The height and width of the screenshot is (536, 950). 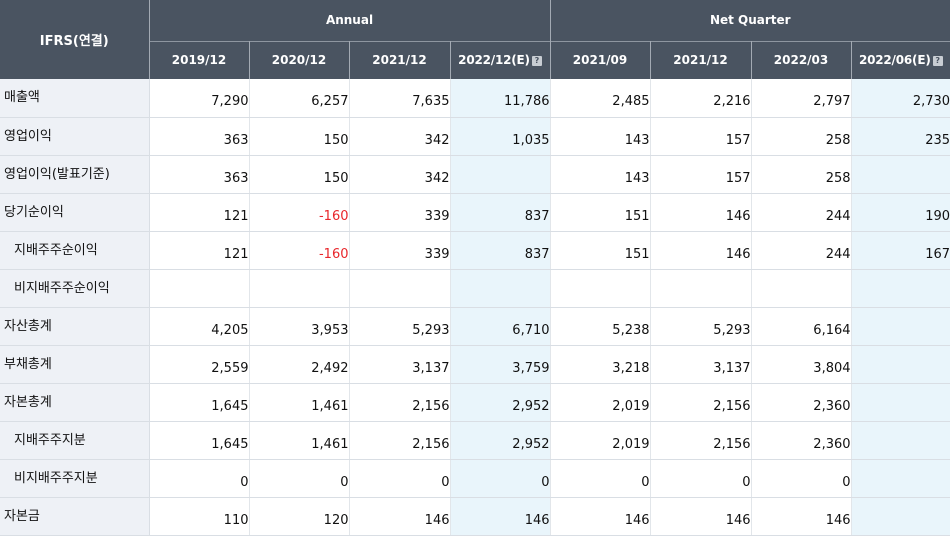 I want to click on table-row: 영업이익(발표기준) 363 150 342 143 157 258, so click(x=475, y=174).